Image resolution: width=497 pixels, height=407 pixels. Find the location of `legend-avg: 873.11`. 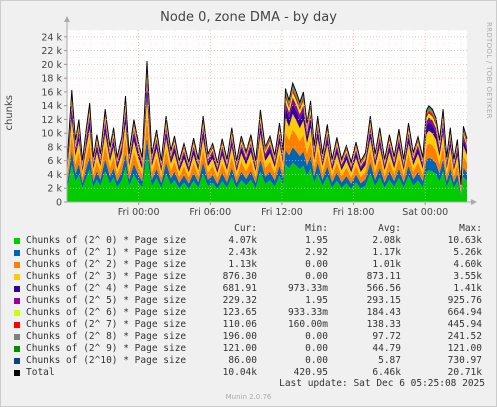

legend-avg: 873.11 is located at coordinates (383, 276).